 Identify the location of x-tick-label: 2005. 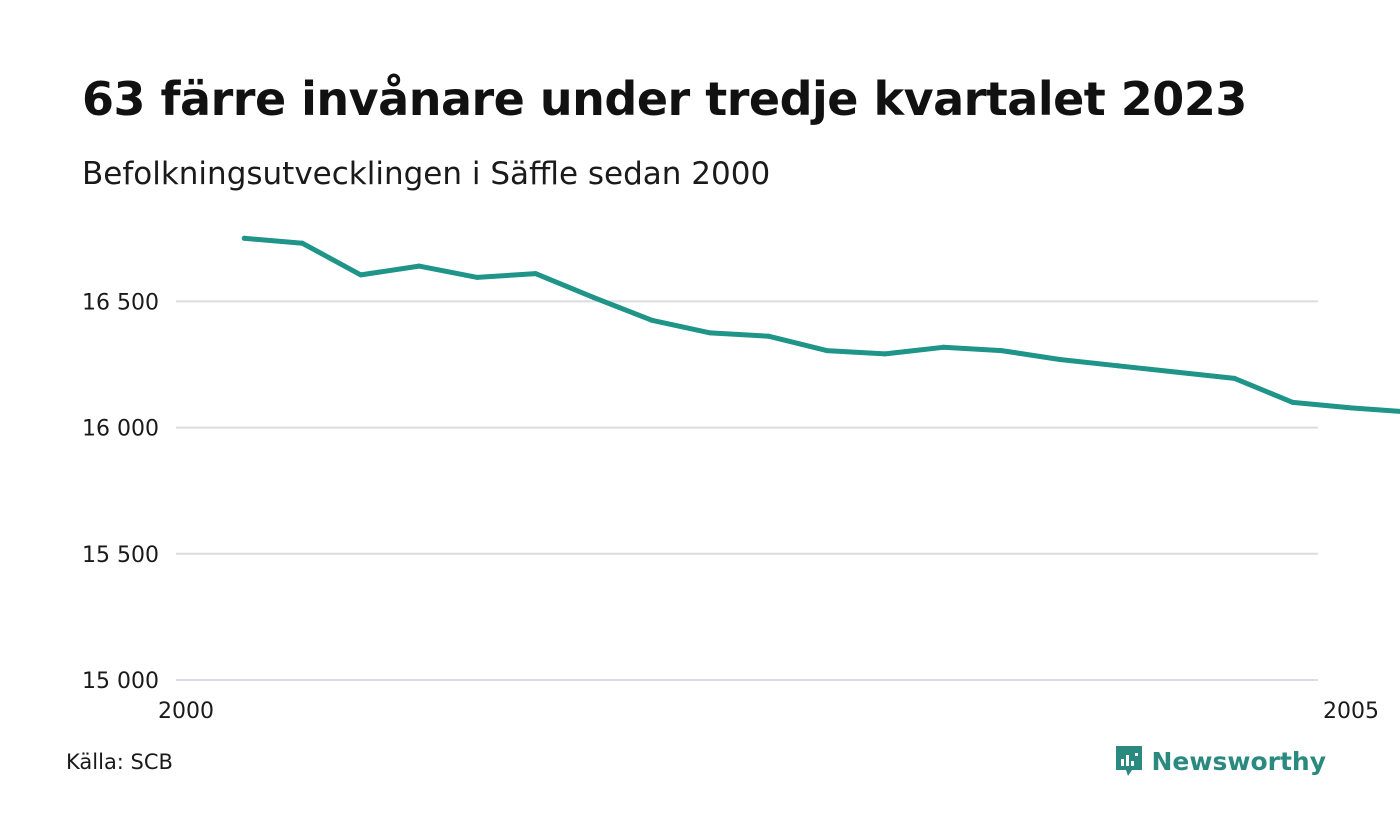
(1351, 711).